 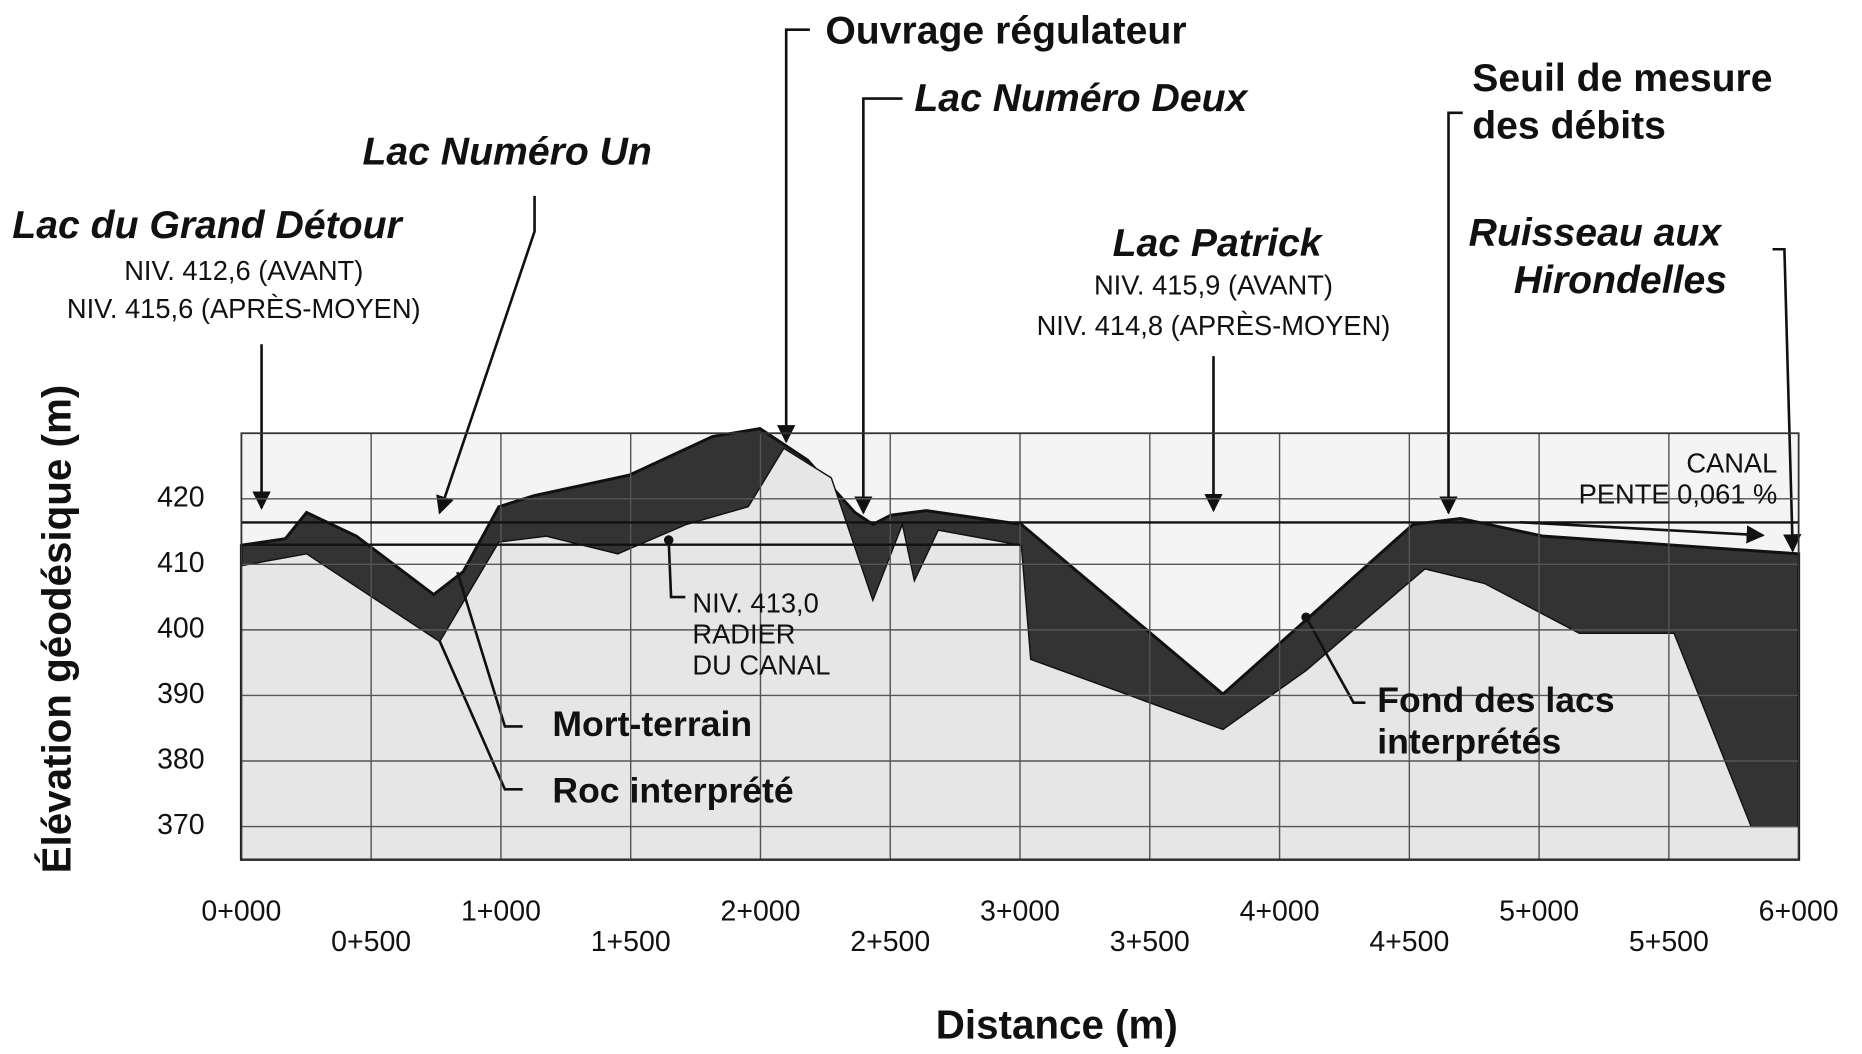 What do you see at coordinates (181, 497) in the screenshot?
I see `y-tick-label: 420` at bounding box center [181, 497].